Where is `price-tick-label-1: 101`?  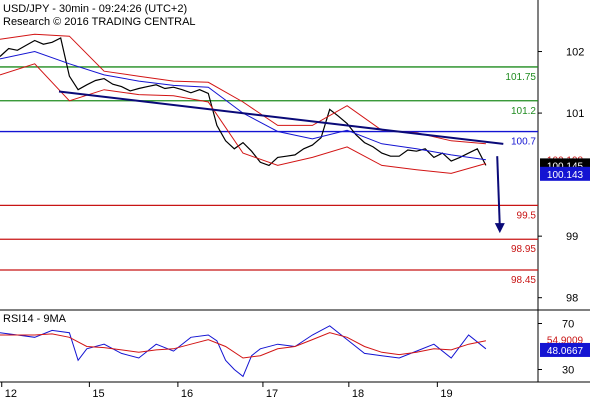
price-tick-label-1: 101 is located at coordinates (575, 114).